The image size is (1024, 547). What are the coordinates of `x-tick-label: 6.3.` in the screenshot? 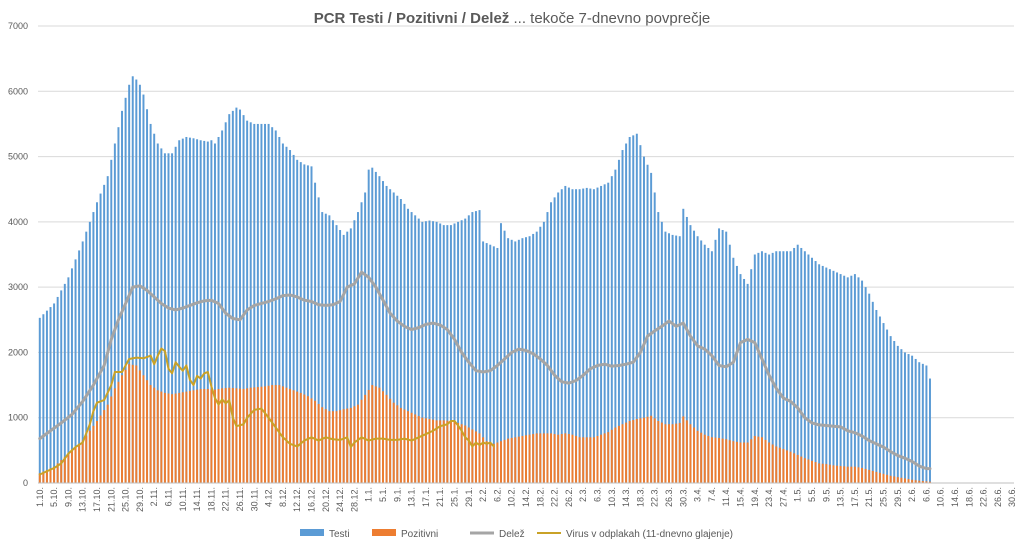 It's located at (598, 494).